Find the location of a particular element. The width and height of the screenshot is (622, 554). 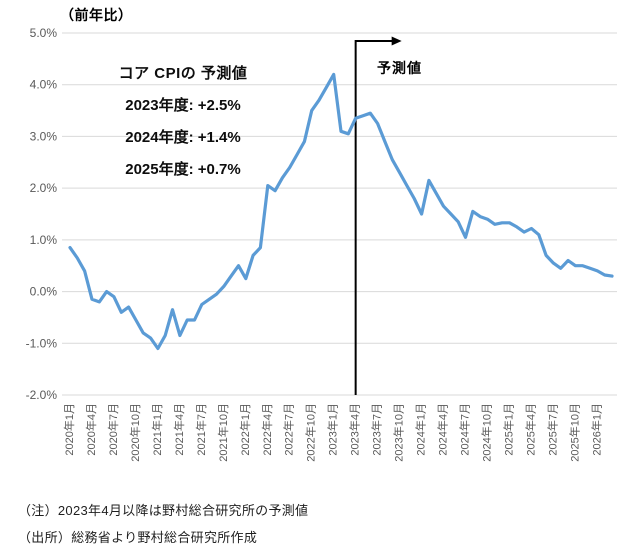

forecast-summary-heading: コア CPIの 予測値 is located at coordinates (183, 73).